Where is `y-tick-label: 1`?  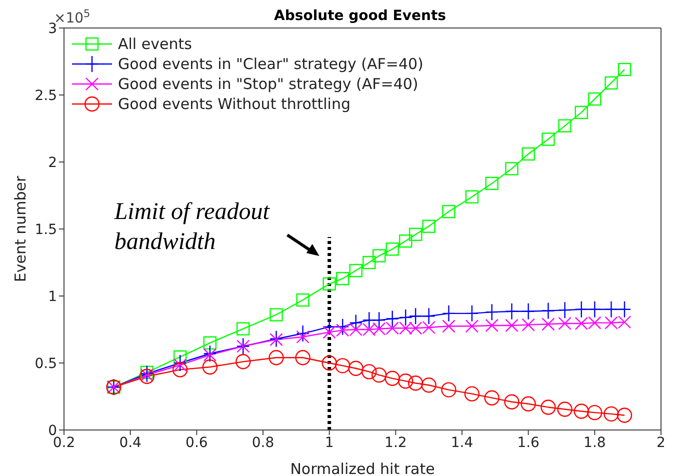
y-tick-label: 1 is located at coordinates (52, 296).